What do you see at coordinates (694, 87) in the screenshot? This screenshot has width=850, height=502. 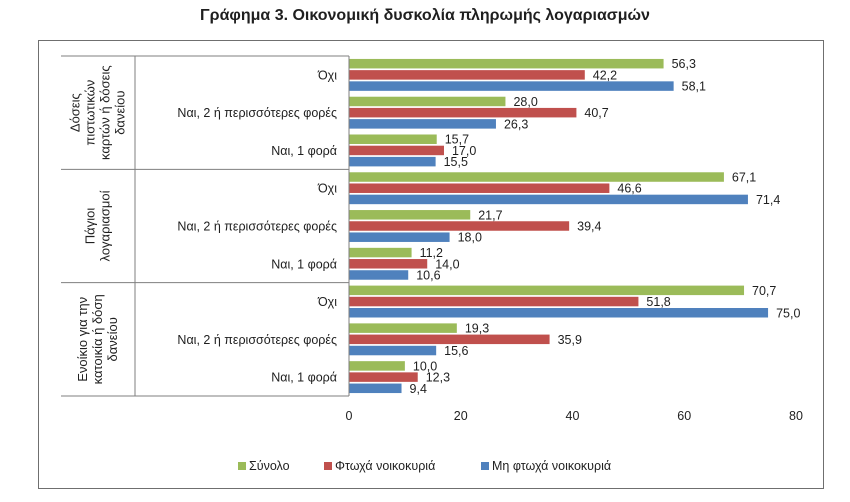 I see `data-label: 58,1` at bounding box center [694, 87].